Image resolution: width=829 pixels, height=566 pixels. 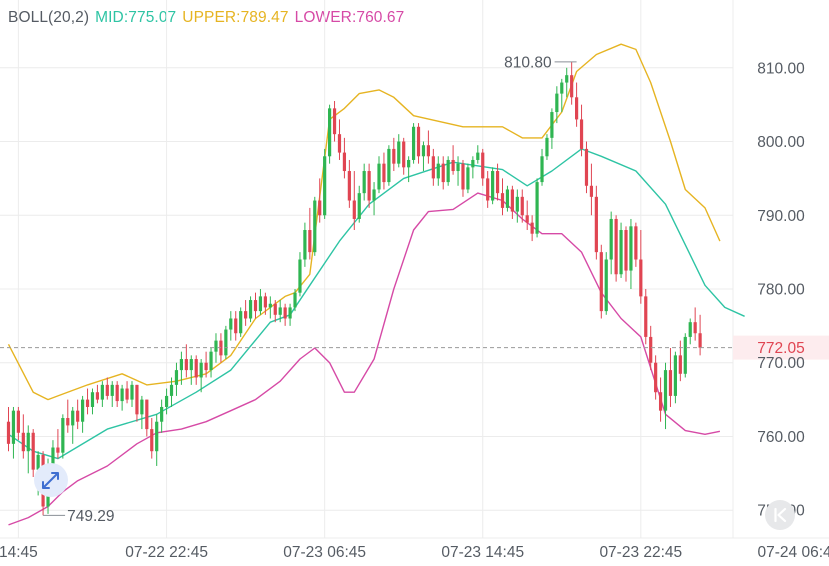 I want to click on boll-upper-value: UPPER:789.47, so click(x=235, y=17).